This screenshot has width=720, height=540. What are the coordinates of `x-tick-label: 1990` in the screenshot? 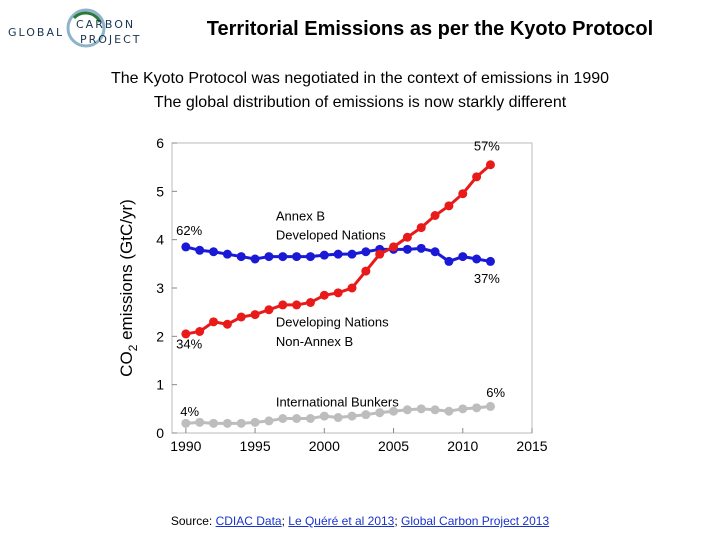 It's located at (185, 446).